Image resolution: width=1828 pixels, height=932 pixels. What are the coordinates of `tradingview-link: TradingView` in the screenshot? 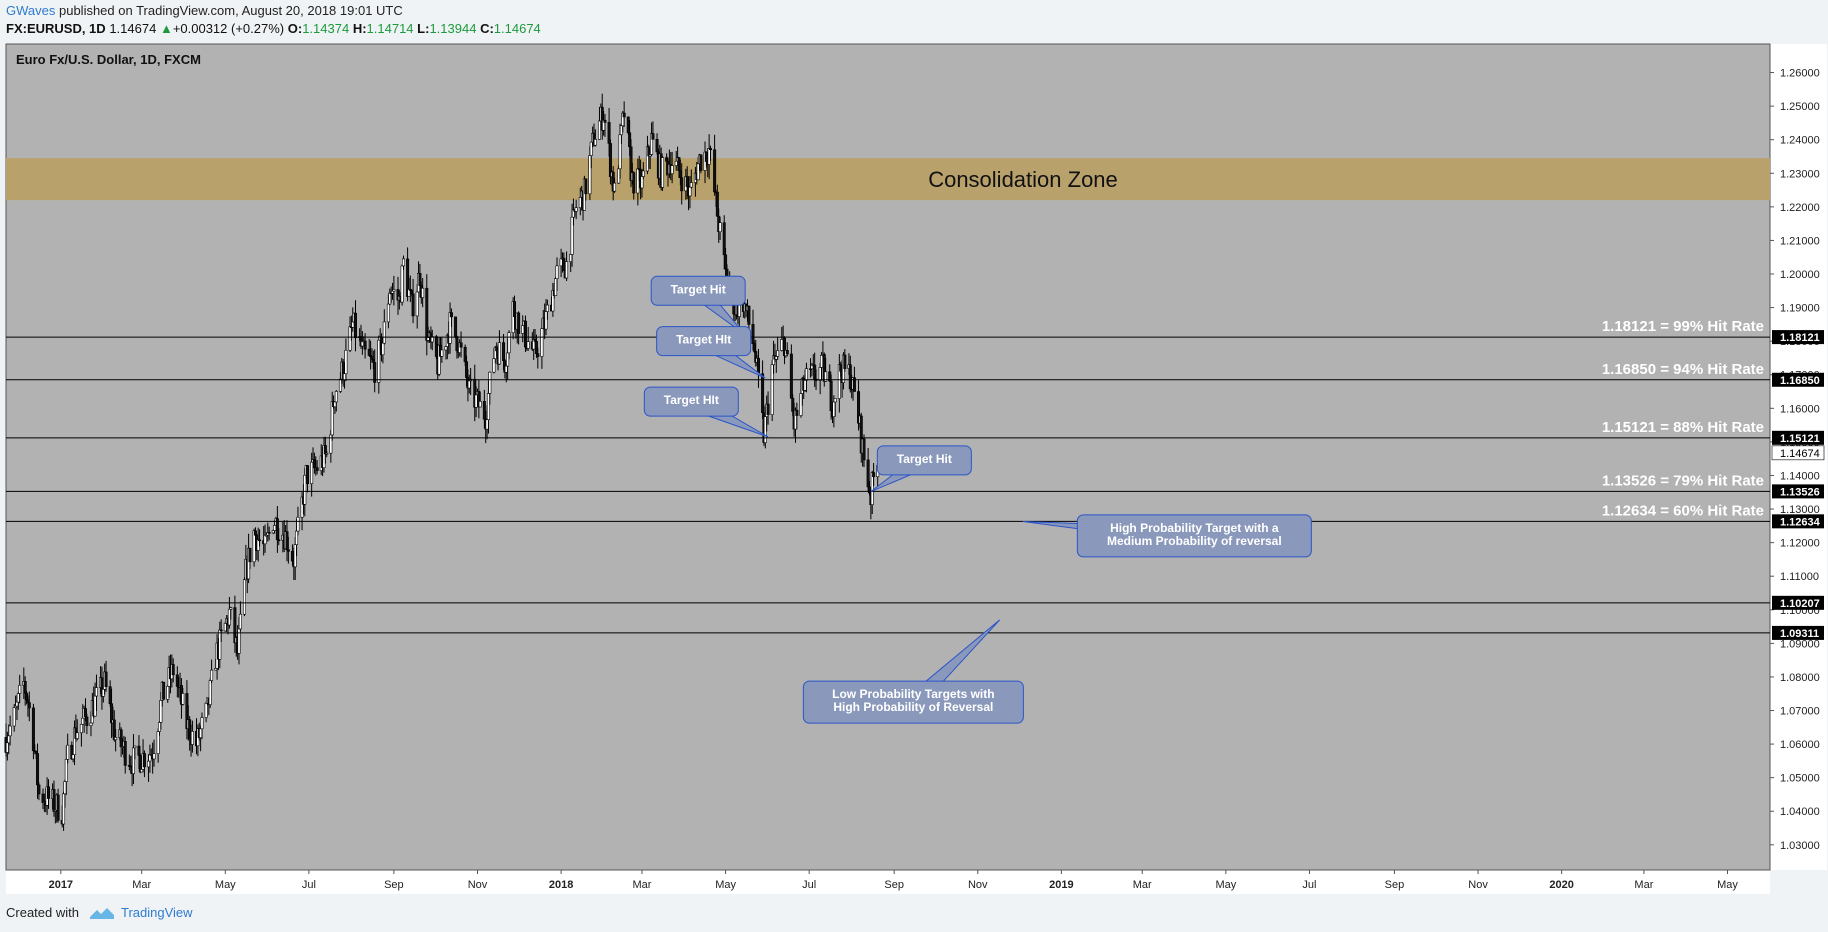 It's located at (156, 912).